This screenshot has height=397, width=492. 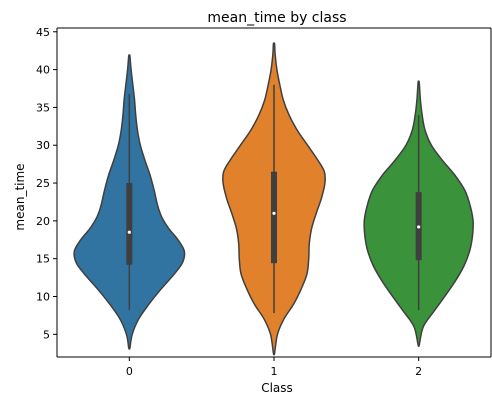 What do you see at coordinates (43, 107) in the screenshot?
I see `y-tick-label-35: 35` at bounding box center [43, 107].